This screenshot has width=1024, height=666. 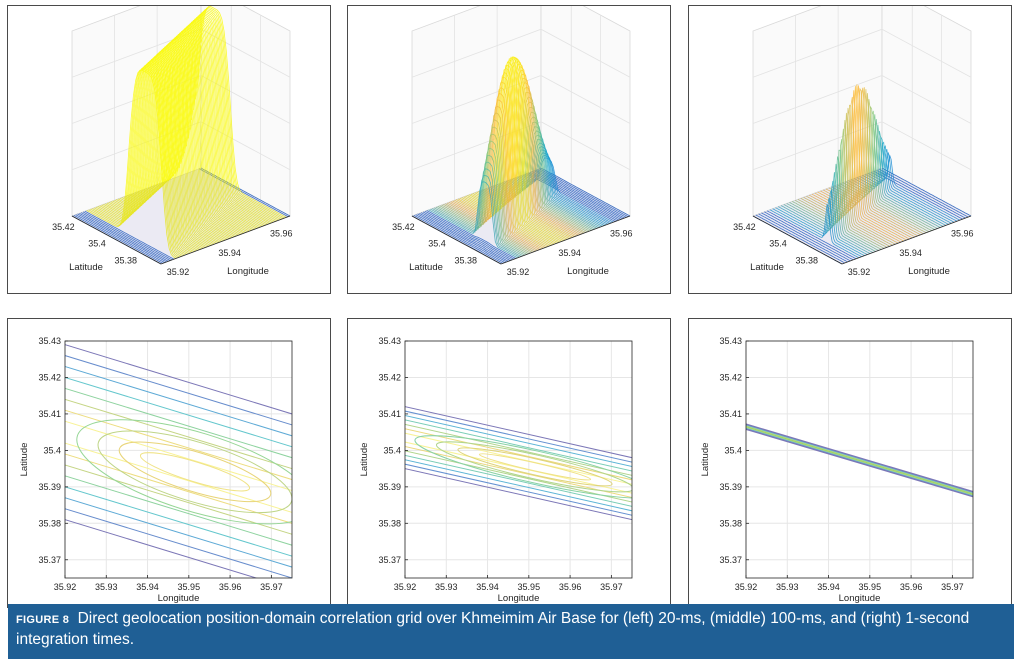 I want to click on contour-lines, so click(x=859, y=460).